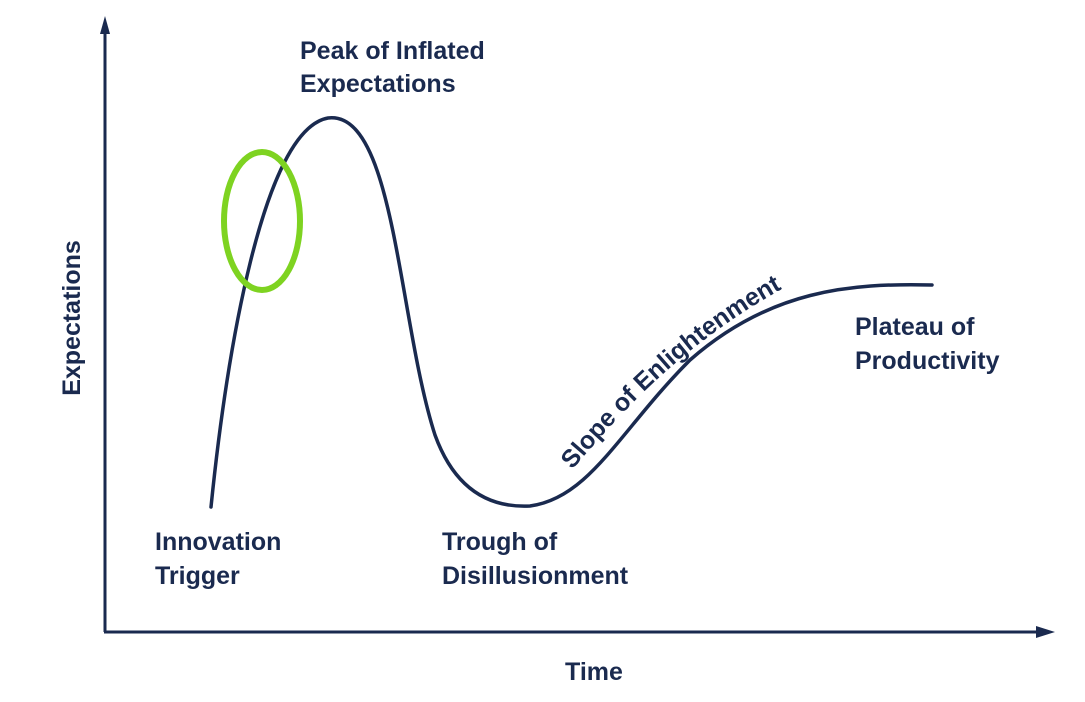 The width and height of the screenshot is (1085, 702). I want to click on x-axis-arrowhead, so click(1045, 632).